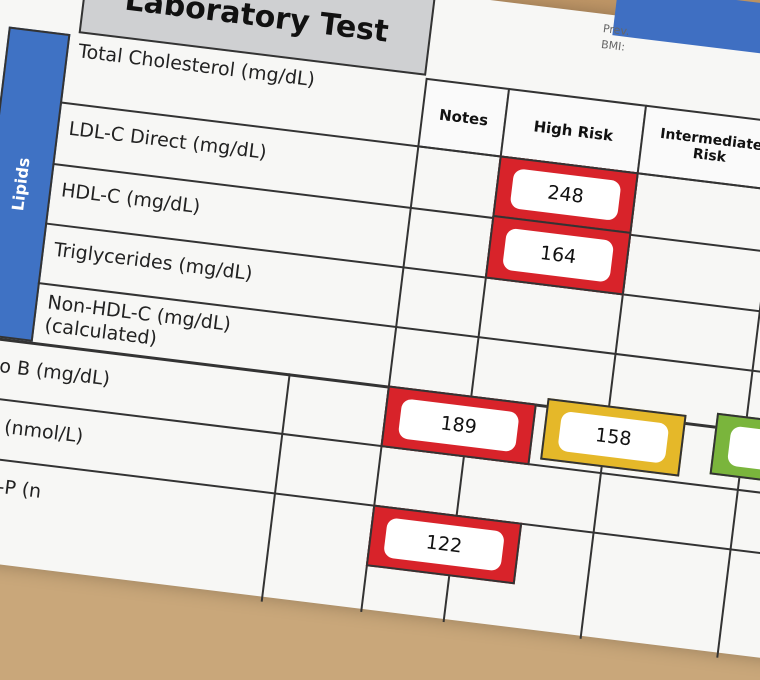 Image resolution: width=760 pixels, height=680 pixels. What do you see at coordinates (698, 148) in the screenshot?
I see `header-intermediate-risk: Intermediate Risk` at bounding box center [698, 148].